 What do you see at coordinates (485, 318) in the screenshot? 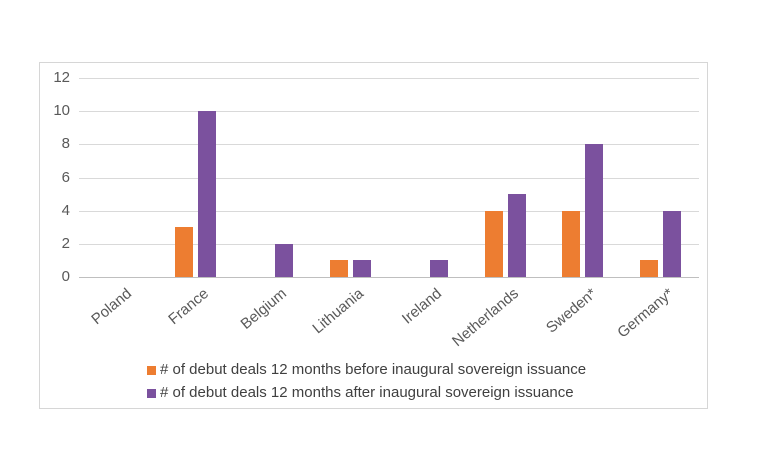
I see `x-axis-category-label: Netherlands` at bounding box center [485, 318].